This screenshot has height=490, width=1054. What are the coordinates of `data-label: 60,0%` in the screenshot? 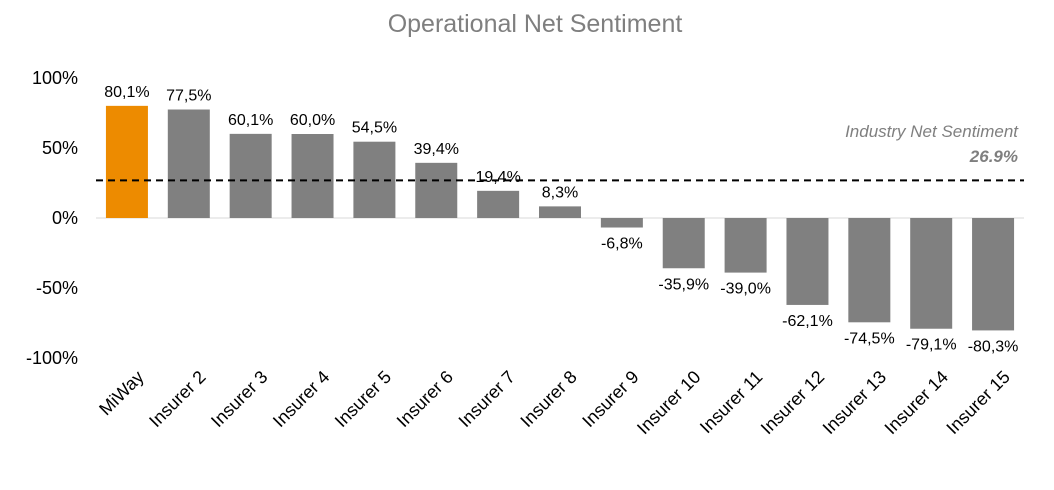 It's located at (312, 120).